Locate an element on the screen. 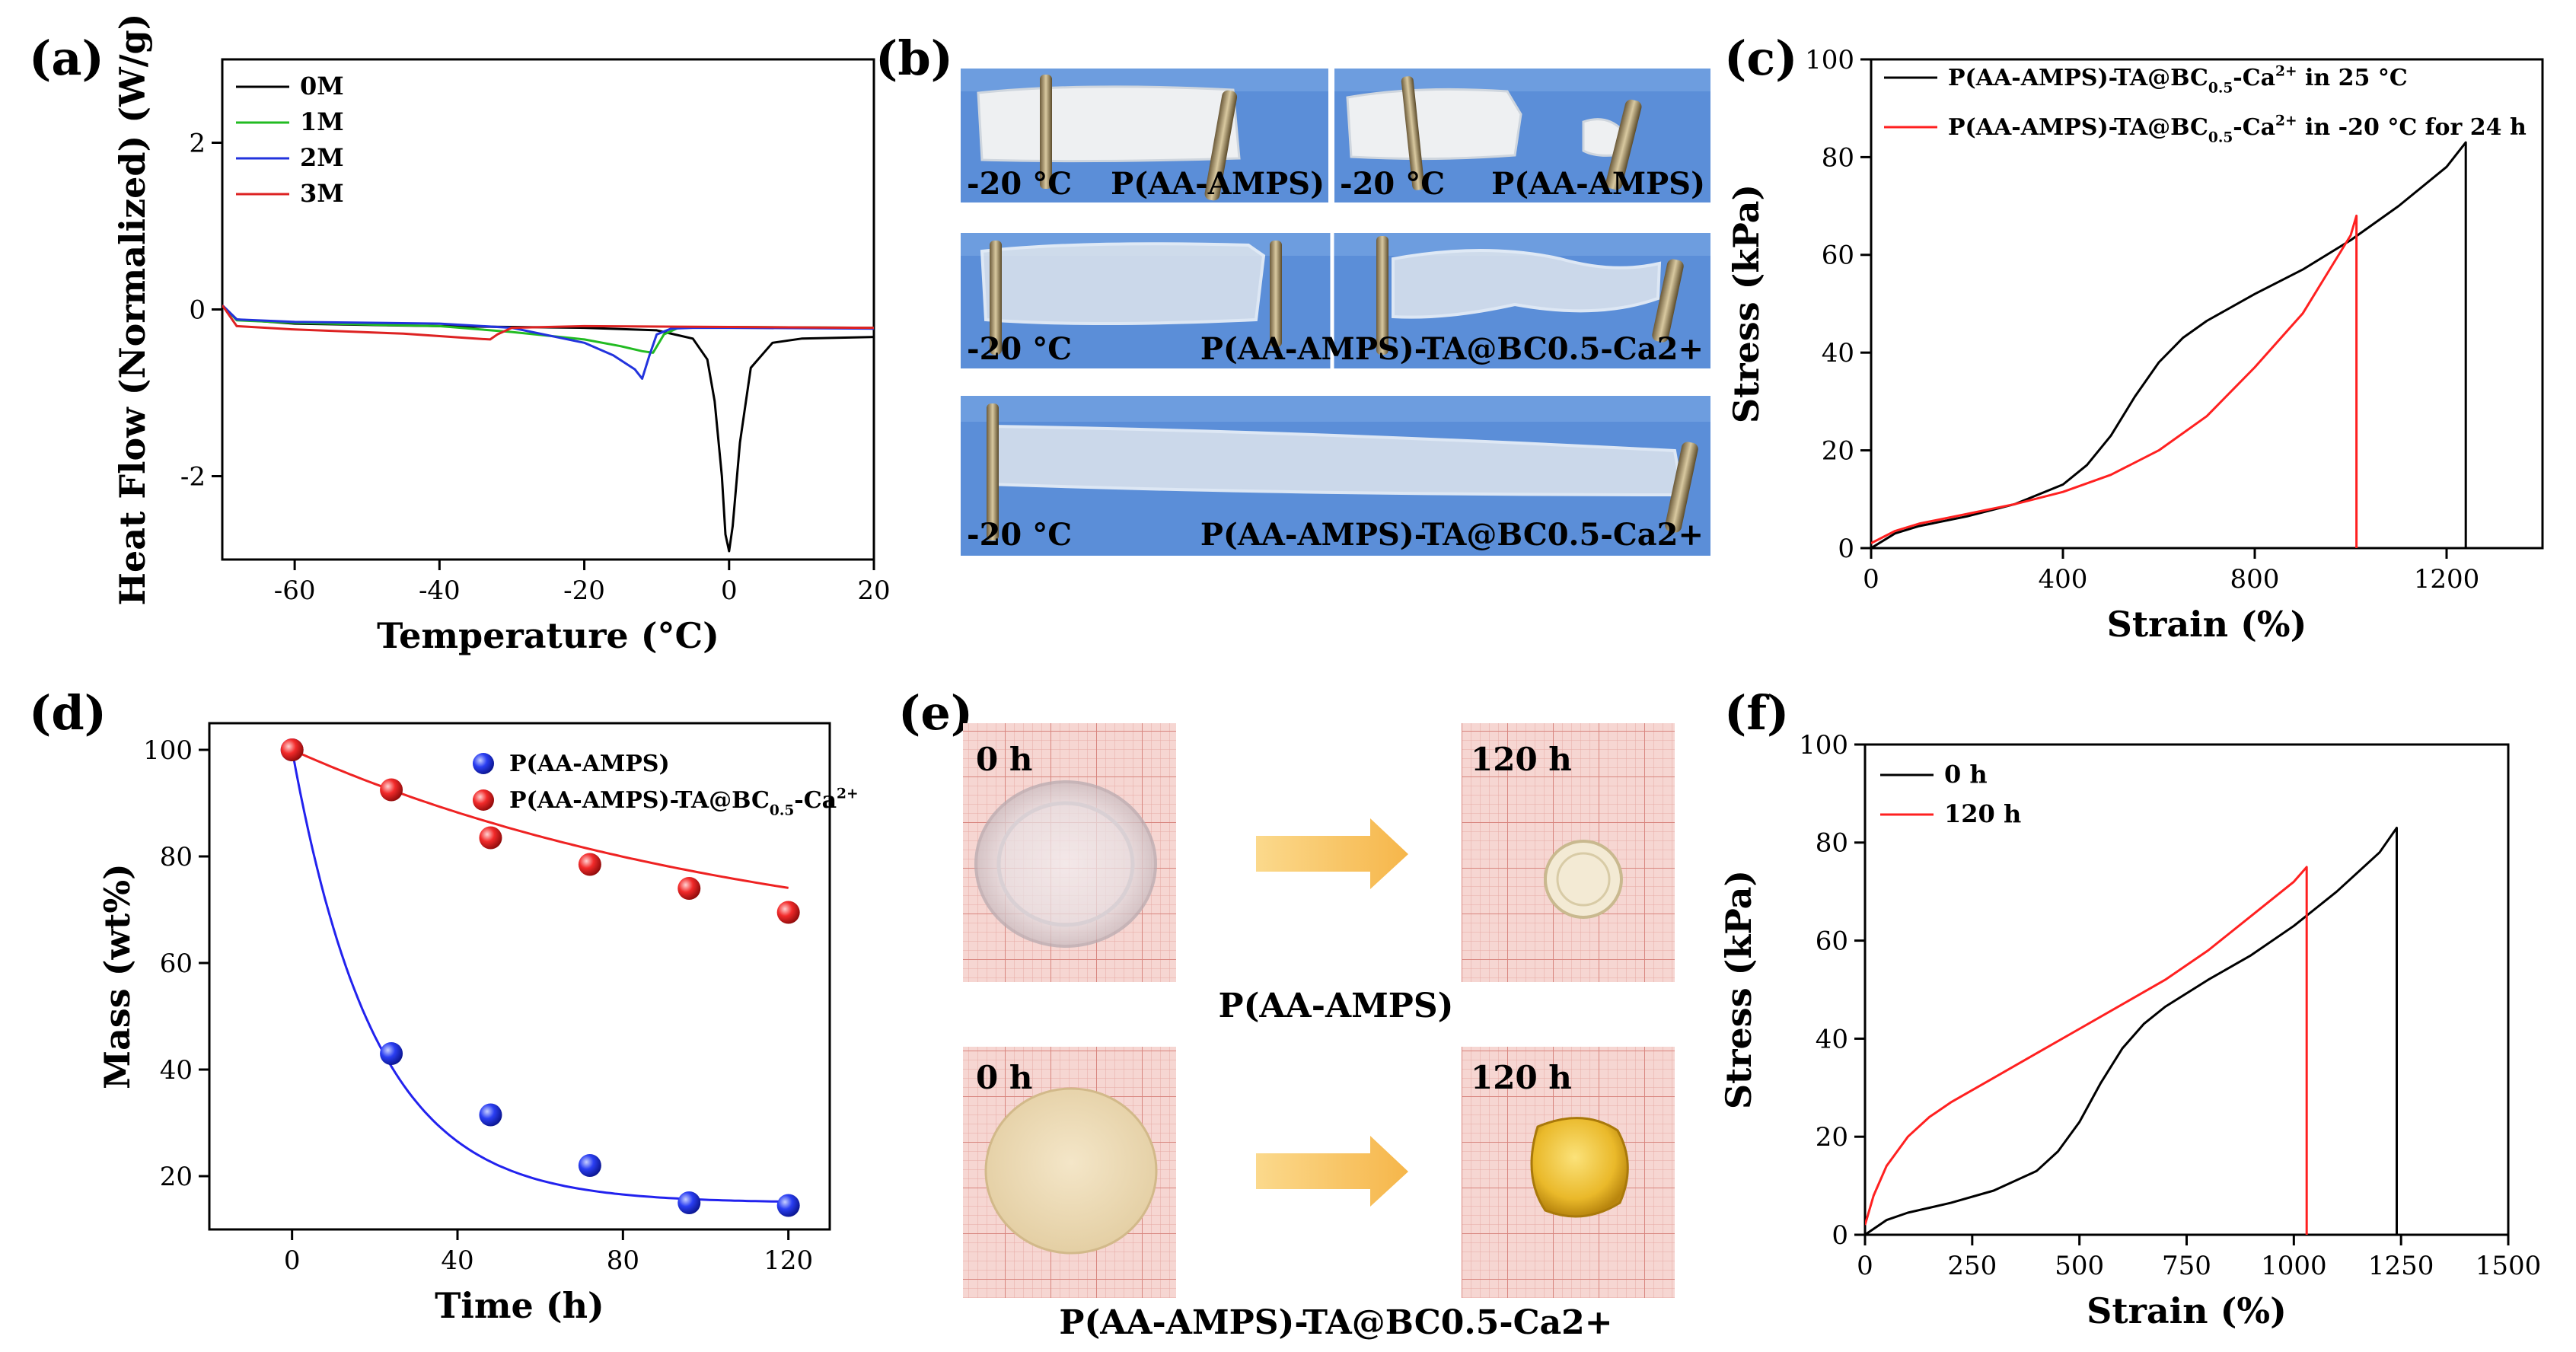 This screenshot has height=1352, width=2576. legend-label: 0M is located at coordinates (322, 86).